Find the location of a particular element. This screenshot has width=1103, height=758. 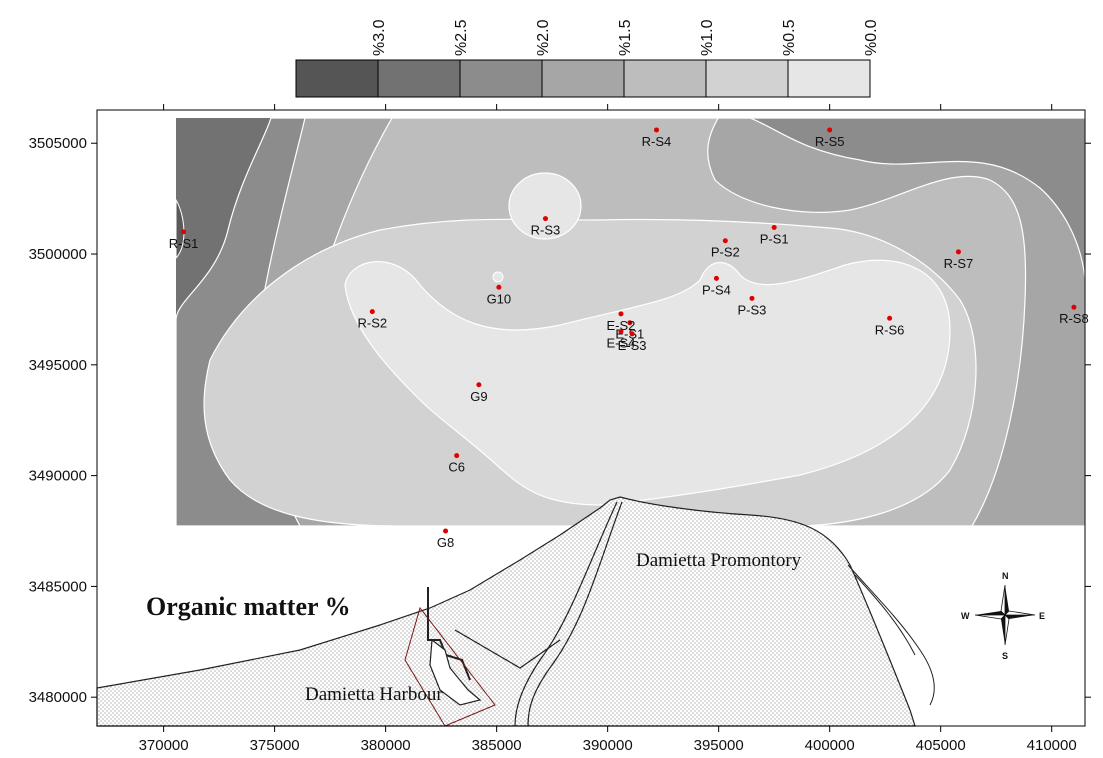

label-damietta-promontory: Damietta Promontory is located at coordinates (719, 560).